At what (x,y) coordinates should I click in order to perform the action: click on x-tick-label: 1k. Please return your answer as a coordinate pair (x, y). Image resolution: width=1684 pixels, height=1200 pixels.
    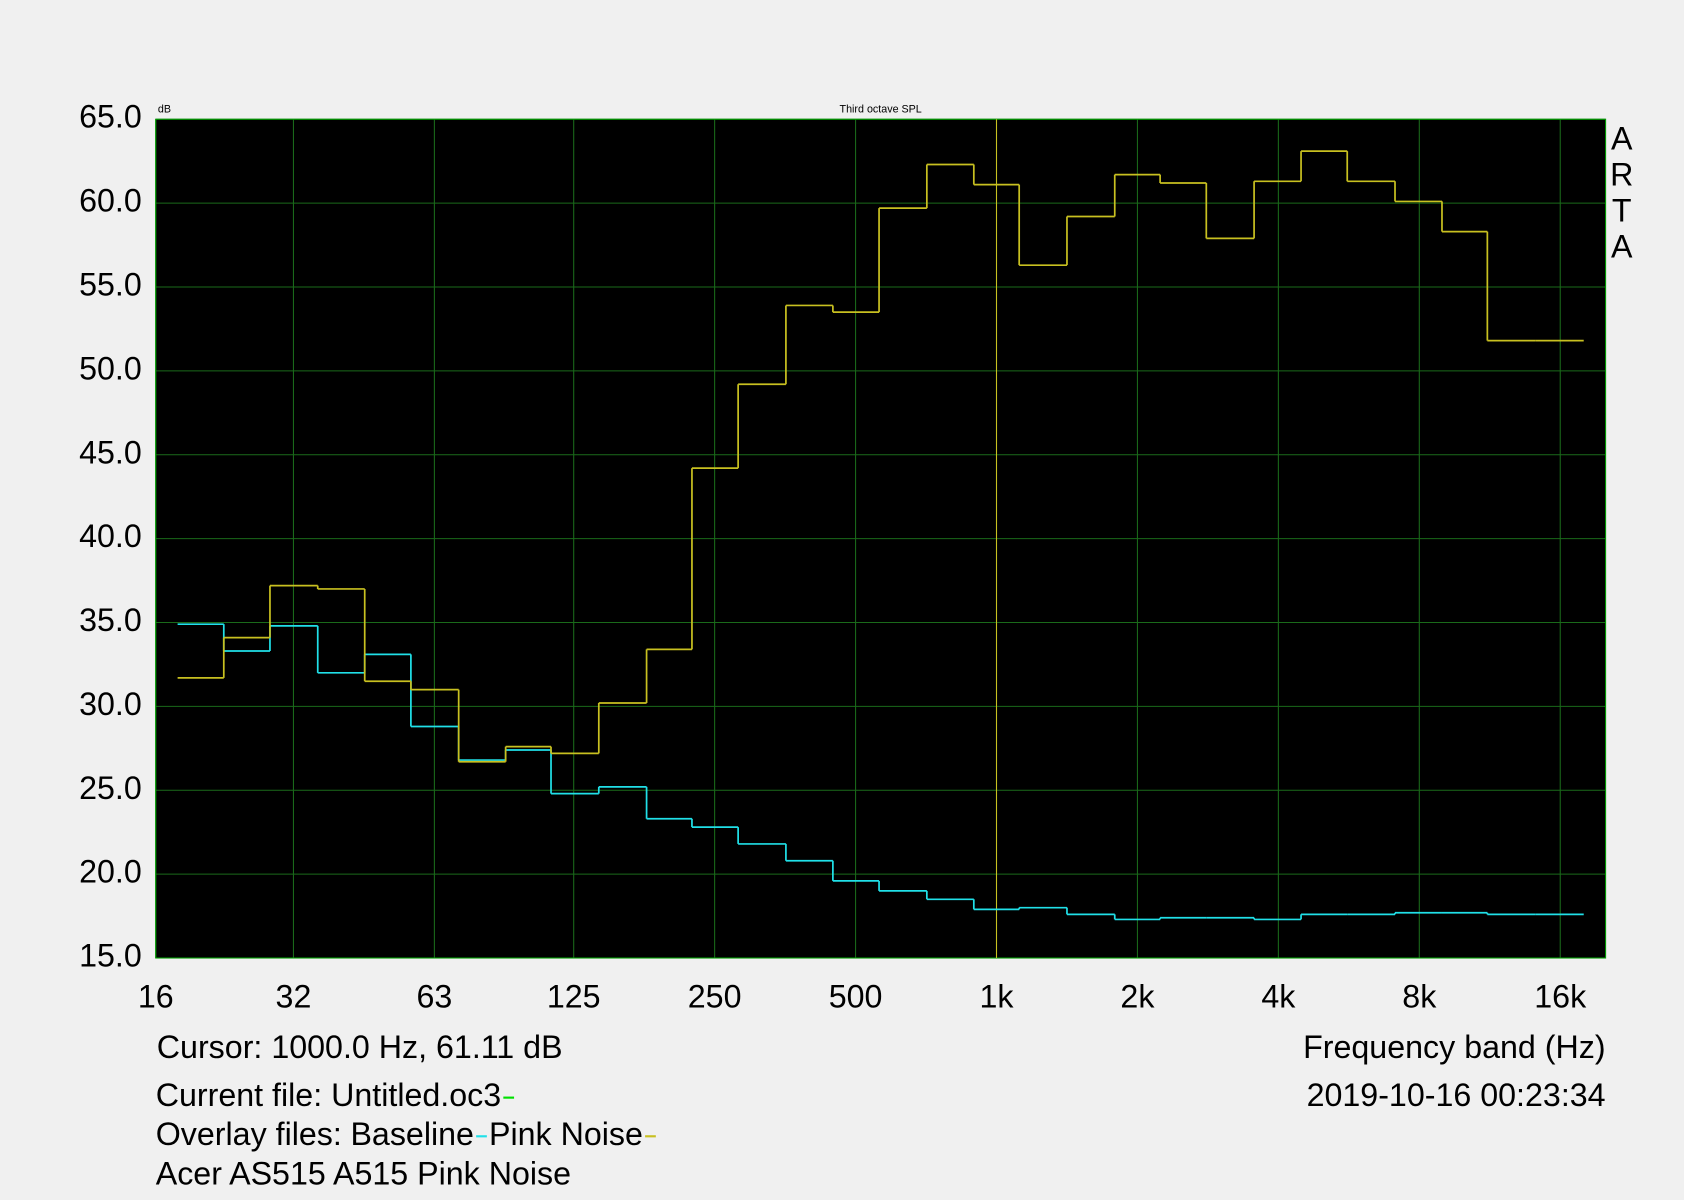
    Looking at the image, I should click on (996, 996).